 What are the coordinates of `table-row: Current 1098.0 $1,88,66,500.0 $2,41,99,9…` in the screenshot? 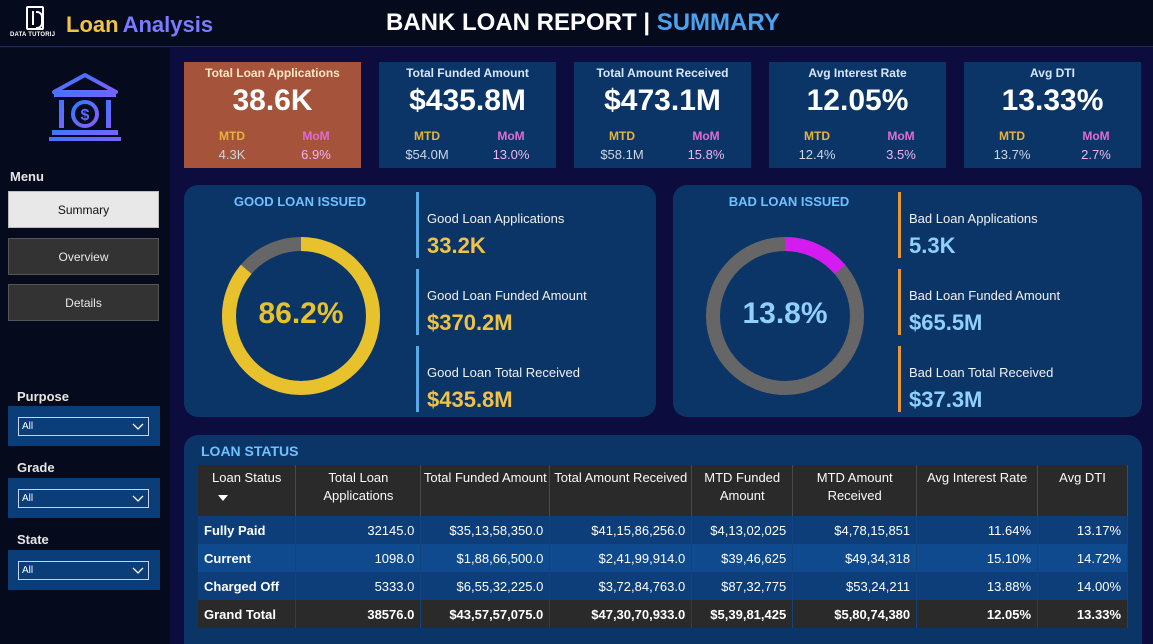 It's located at (663, 558).